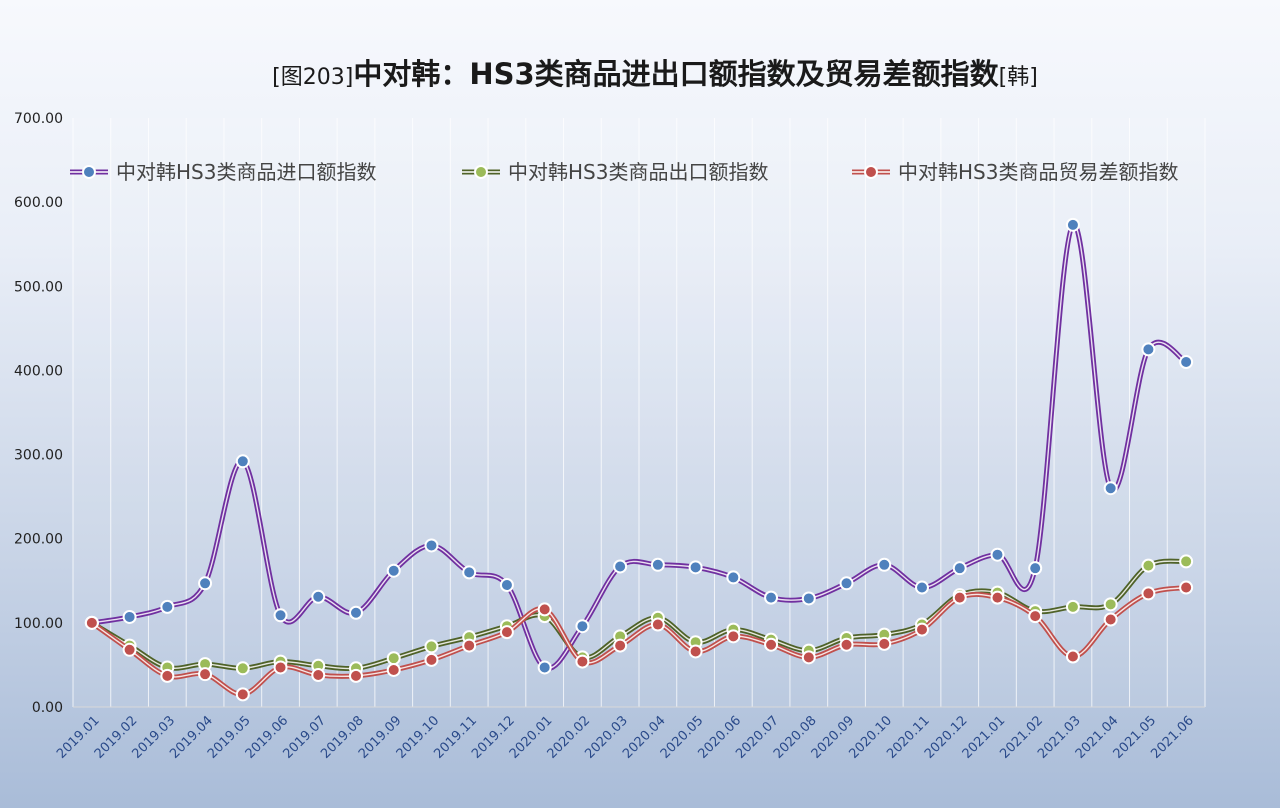 This screenshot has height=808, width=1280. Describe the element at coordinates (638, 172) in the screenshot. I see `legend-label: 中对韩HS3类商品出口额指数` at that location.